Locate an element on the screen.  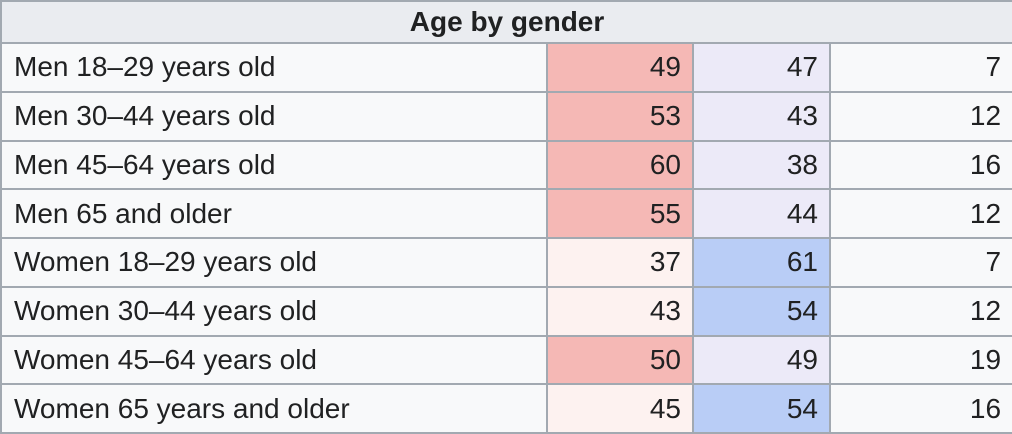
value-cell: 50 is located at coordinates (620, 360).